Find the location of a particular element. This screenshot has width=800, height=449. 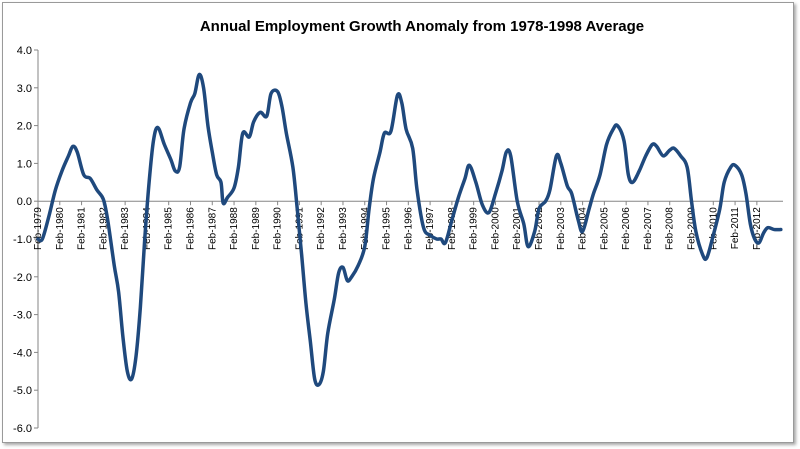

x-tick-label: Feb-1993 is located at coordinates (343, 228).